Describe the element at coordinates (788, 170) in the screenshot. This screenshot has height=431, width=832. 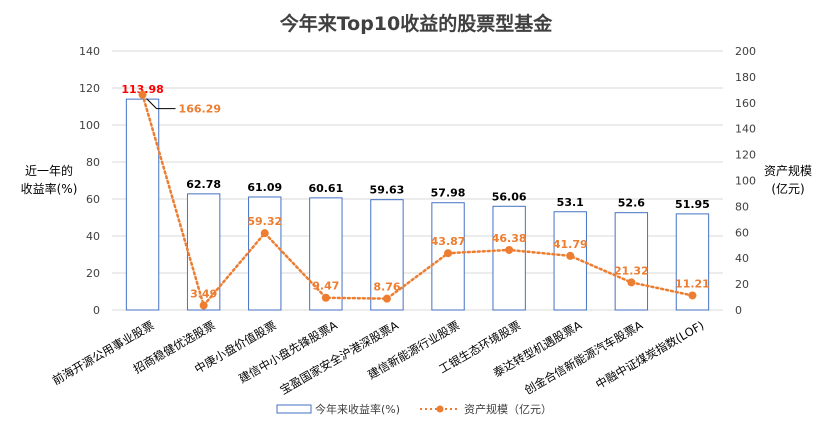
I see `right-axis-title-line-1: 资产规模` at that location.